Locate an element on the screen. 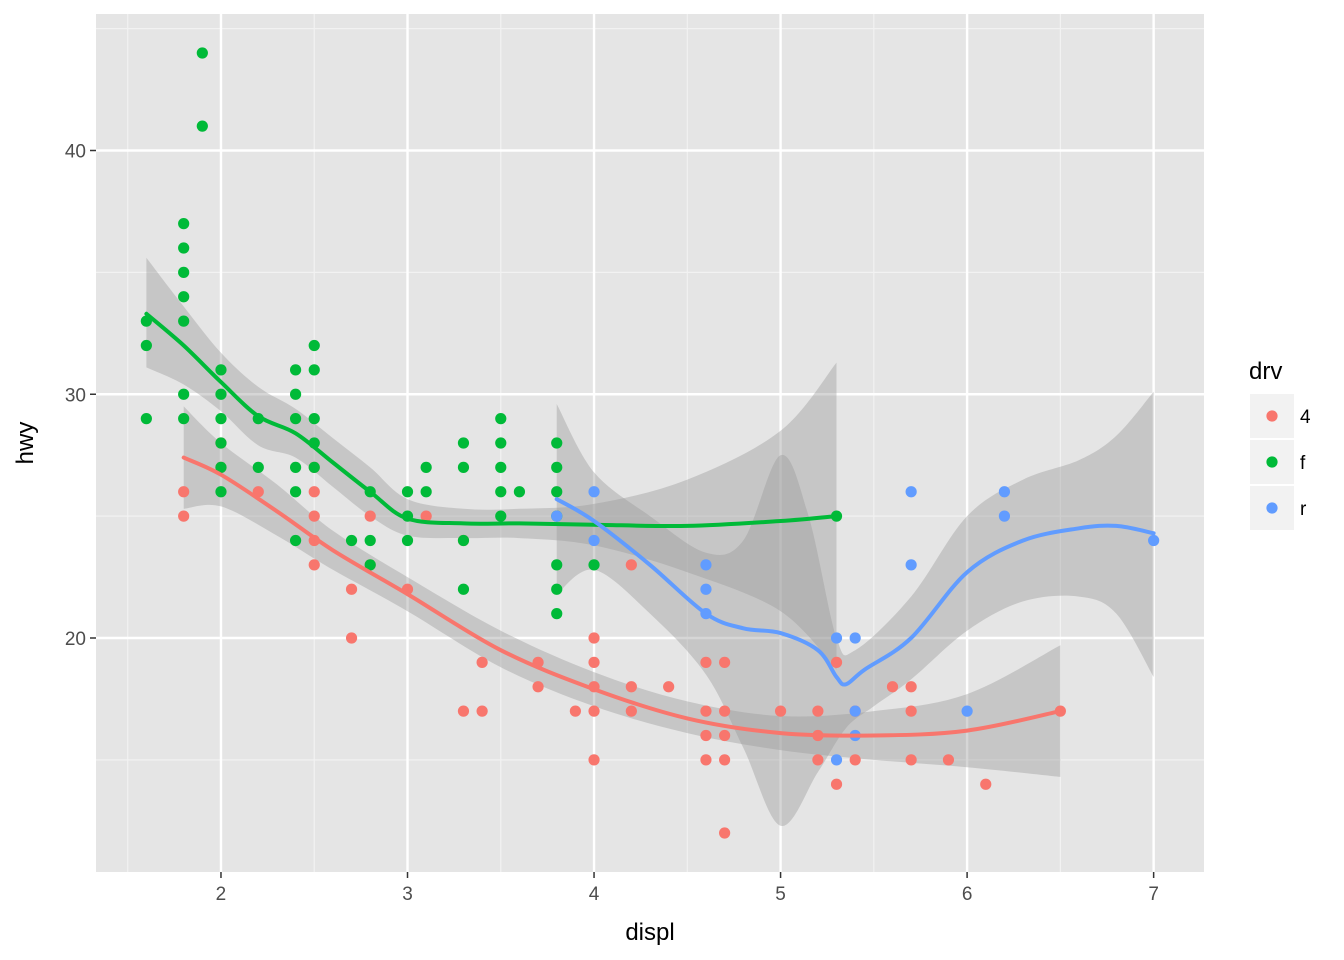 The width and height of the screenshot is (1344, 960). x-tick-label: 5 is located at coordinates (780, 894).